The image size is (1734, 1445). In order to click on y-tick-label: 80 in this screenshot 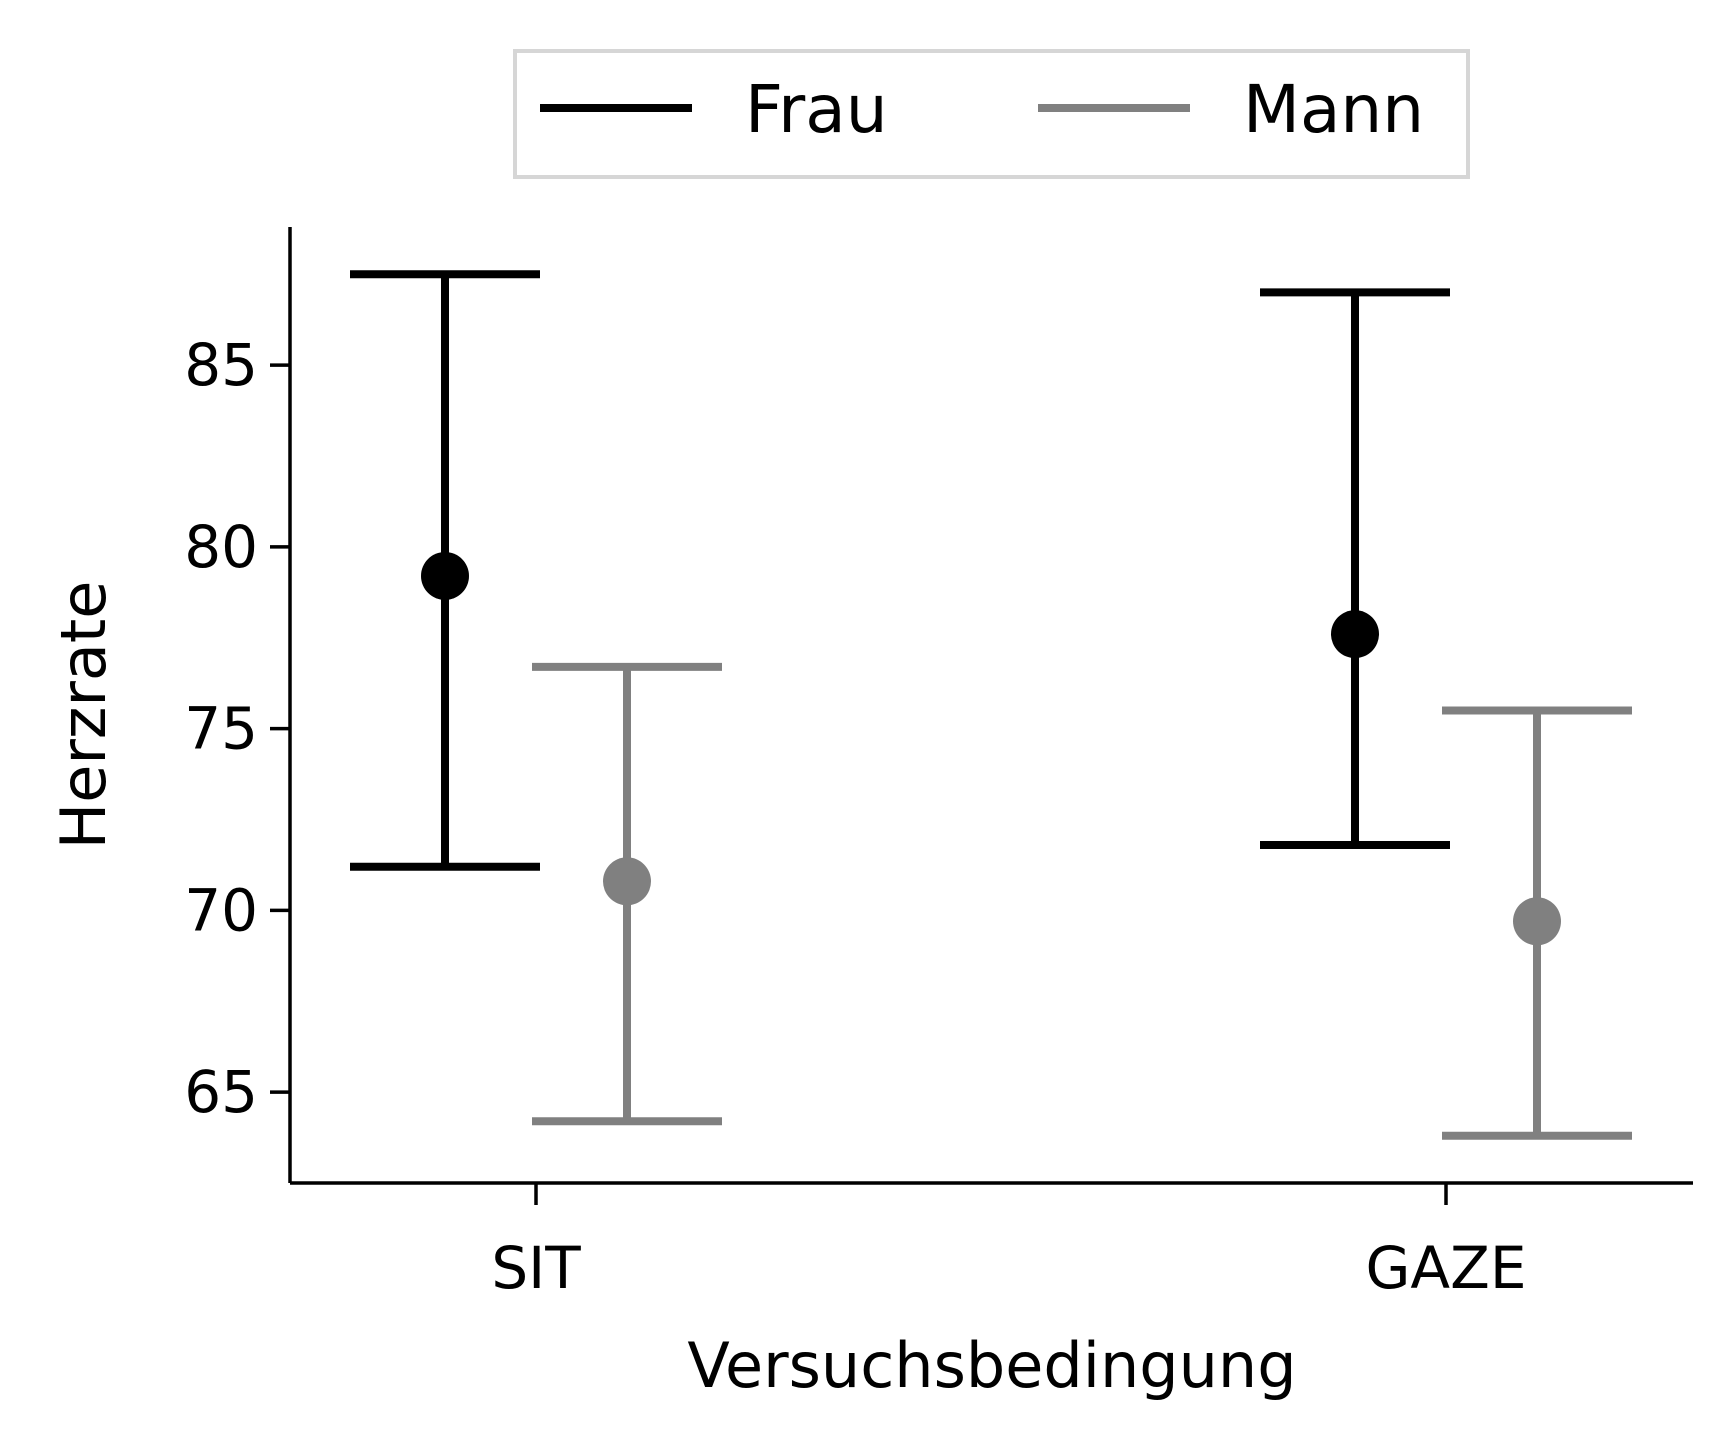, I will do `click(221, 547)`.